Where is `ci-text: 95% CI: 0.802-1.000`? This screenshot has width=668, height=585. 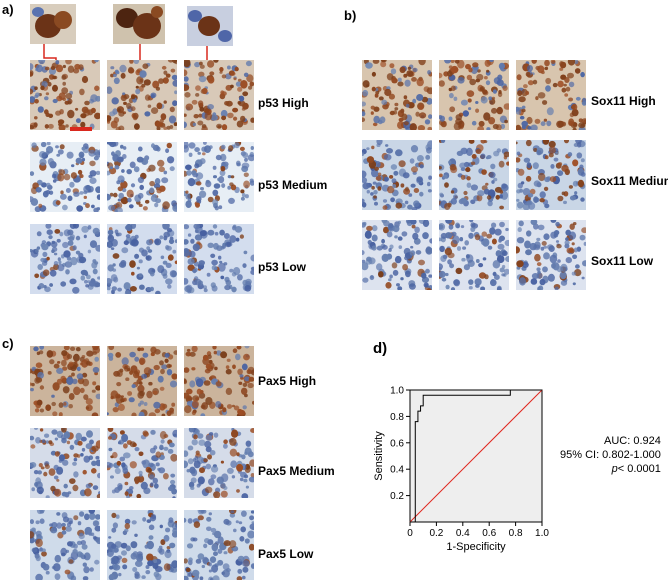 ci-text: 95% CI: 0.802-1.000 is located at coordinates (610, 455).